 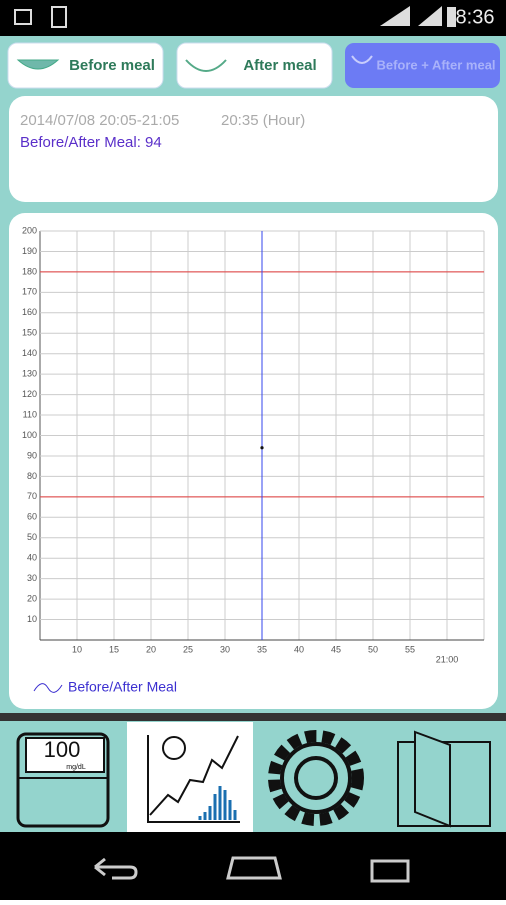 What do you see at coordinates (29, 374) in the screenshot?
I see `y-tick-label: 130` at bounding box center [29, 374].